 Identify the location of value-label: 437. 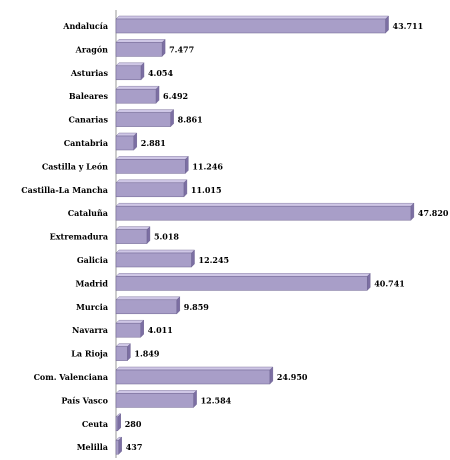
(134, 447).